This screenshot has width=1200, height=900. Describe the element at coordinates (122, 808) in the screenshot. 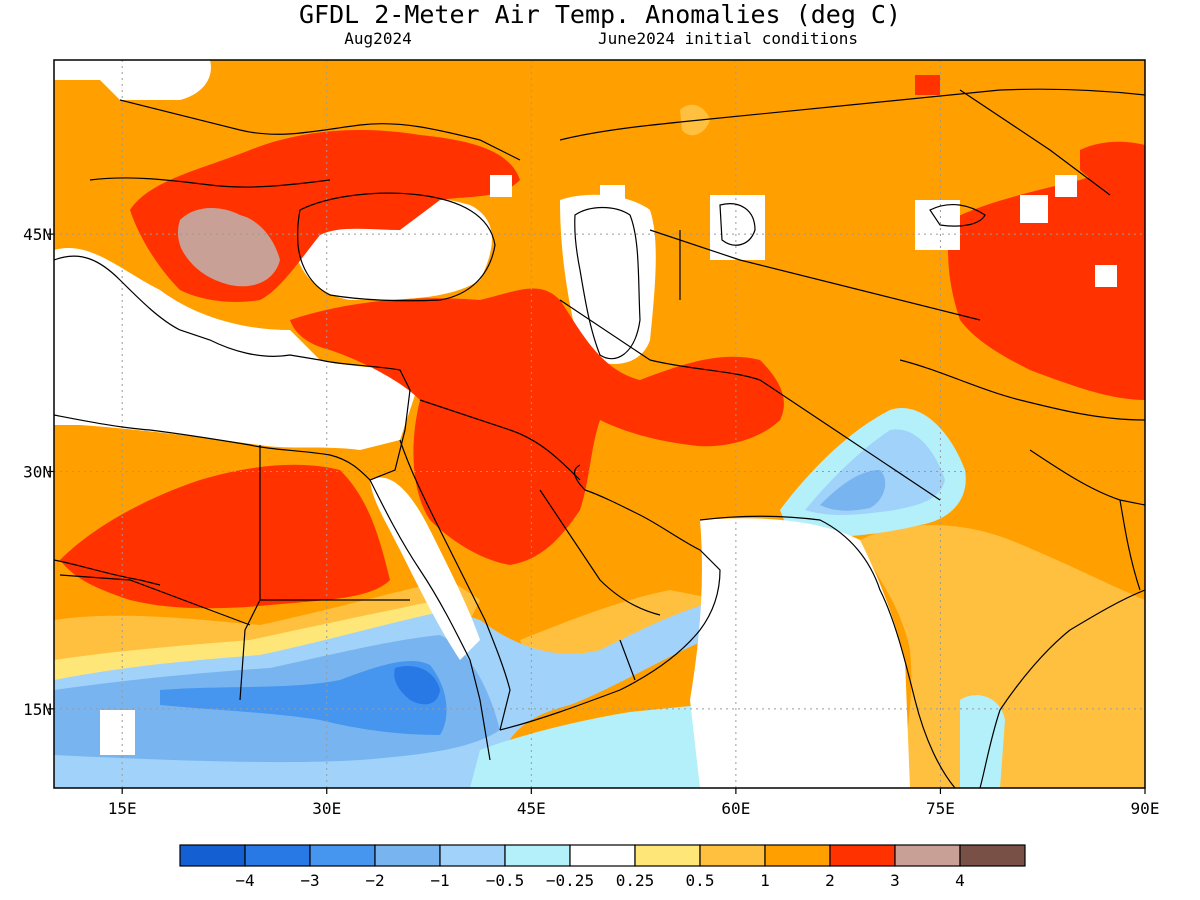

I see `lon-tick-label: 15E` at that location.